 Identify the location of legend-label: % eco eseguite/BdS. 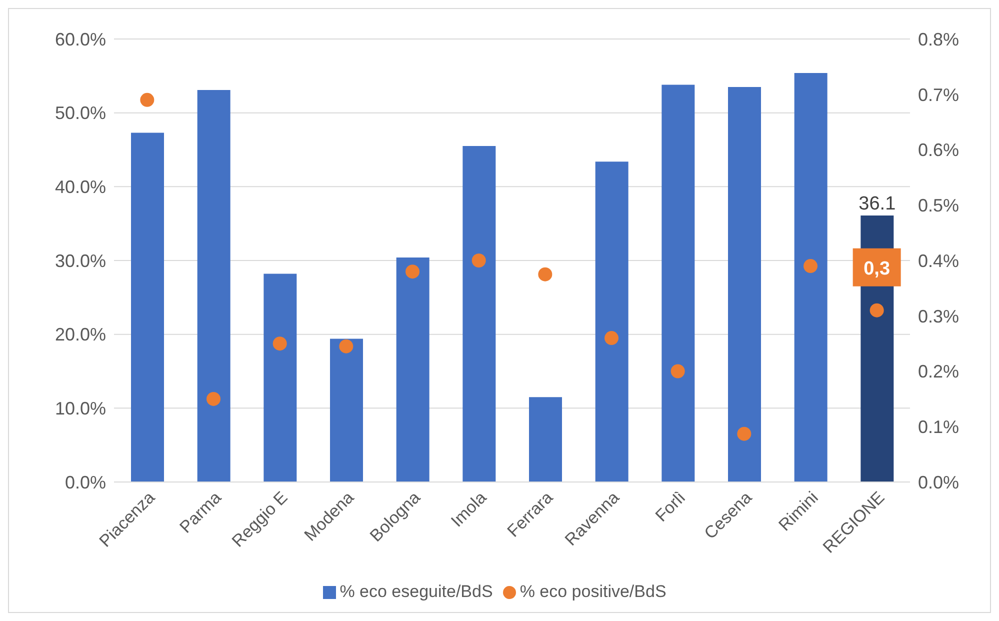
(416, 591).